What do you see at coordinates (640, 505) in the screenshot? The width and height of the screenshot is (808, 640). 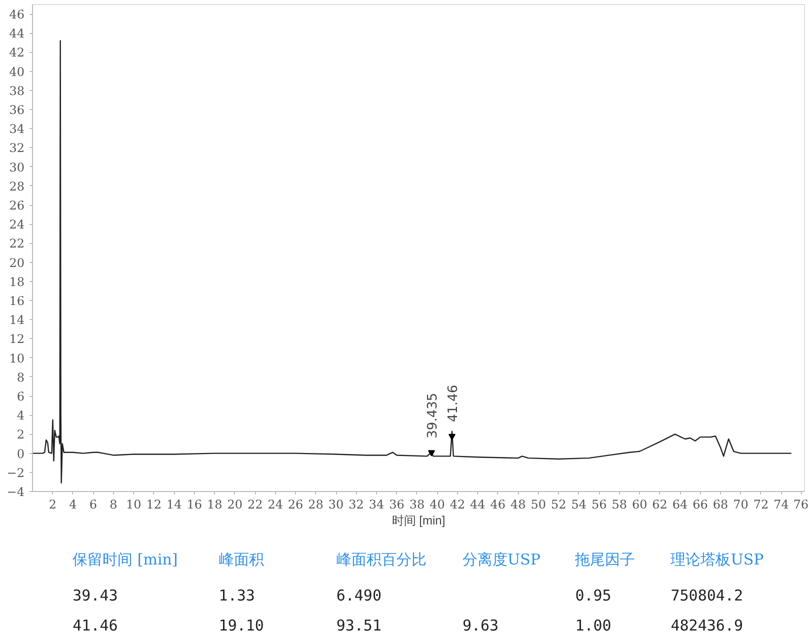 I see `x-tick-label: 60` at bounding box center [640, 505].